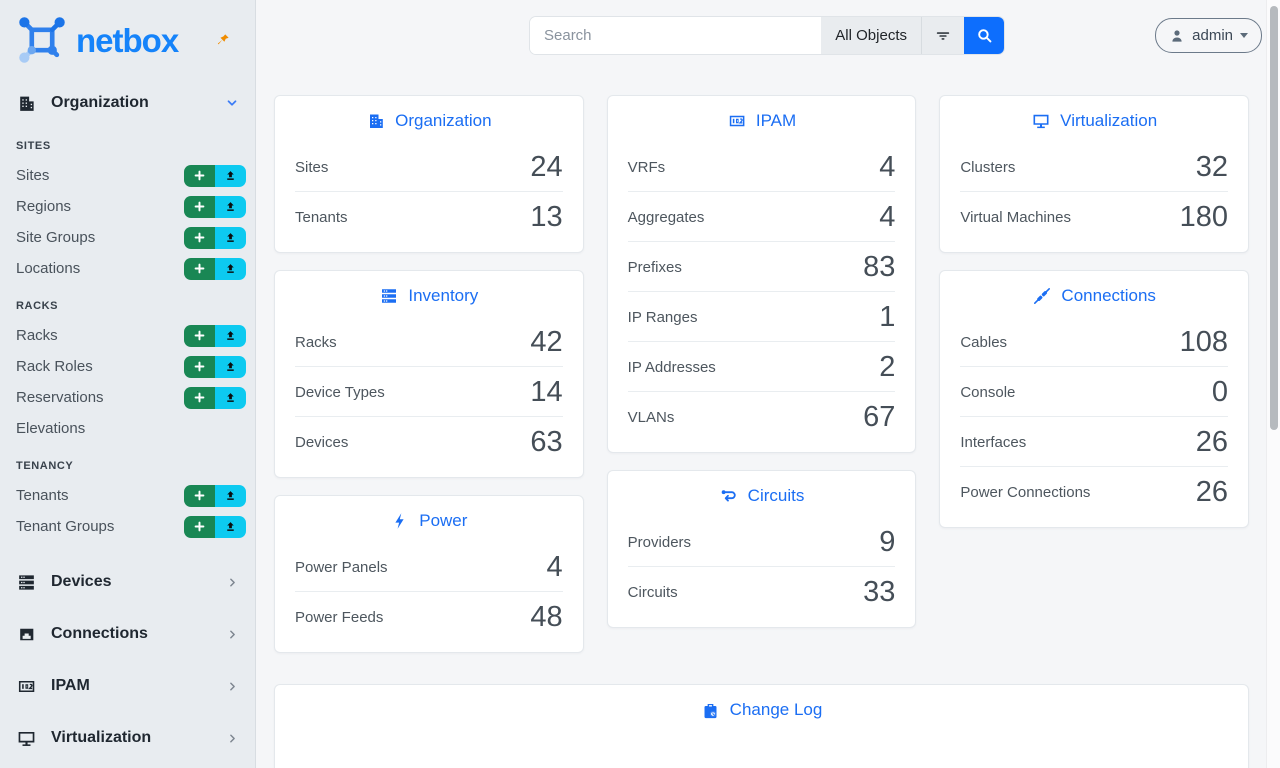 The image size is (1280, 768). What do you see at coordinates (429, 519) in the screenshot?
I see `card-title-link: Power` at bounding box center [429, 519].